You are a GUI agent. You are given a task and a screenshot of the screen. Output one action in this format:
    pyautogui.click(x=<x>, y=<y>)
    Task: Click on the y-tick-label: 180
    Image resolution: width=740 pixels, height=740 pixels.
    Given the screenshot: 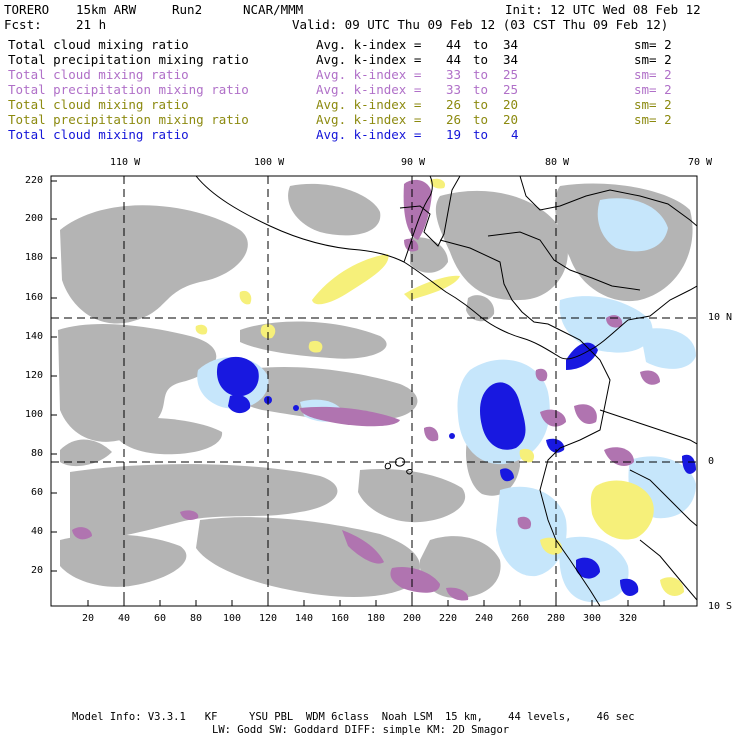 What is the action you would take?
    pyautogui.click(x=34, y=257)
    